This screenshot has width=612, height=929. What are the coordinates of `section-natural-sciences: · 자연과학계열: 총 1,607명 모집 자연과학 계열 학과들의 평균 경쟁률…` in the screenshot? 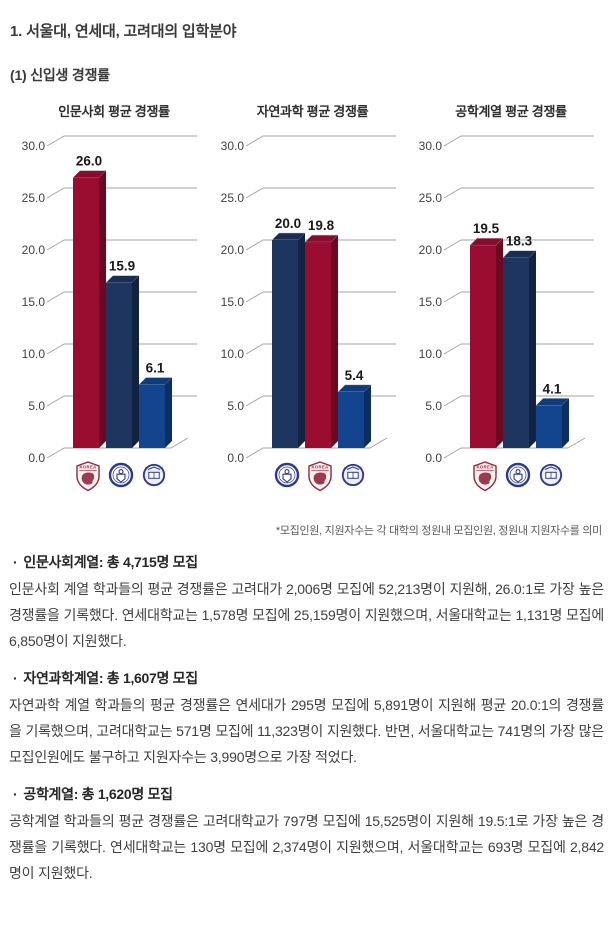 It's located at (306, 719).